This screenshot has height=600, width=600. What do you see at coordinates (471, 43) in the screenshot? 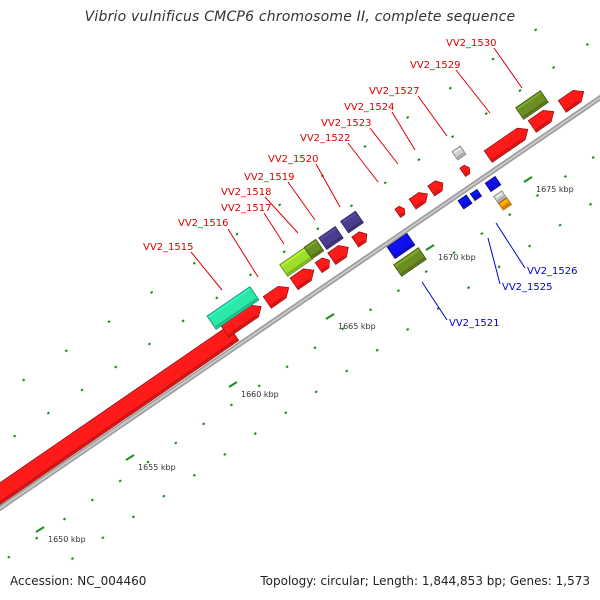
I see `gene-label-forward: VV2_1530` at bounding box center [471, 43].